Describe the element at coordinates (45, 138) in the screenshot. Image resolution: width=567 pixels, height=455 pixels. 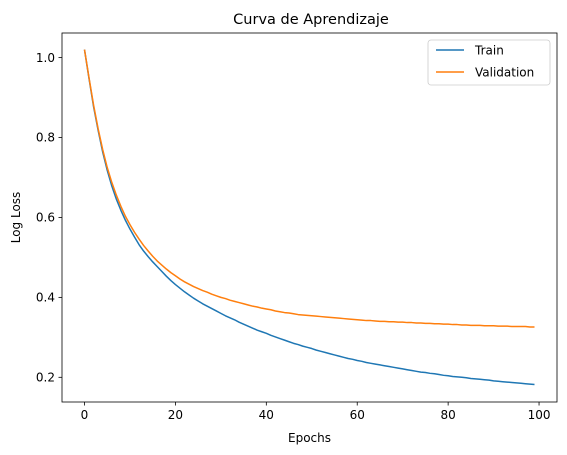
I see `y-tick-label: 0.8` at that location.